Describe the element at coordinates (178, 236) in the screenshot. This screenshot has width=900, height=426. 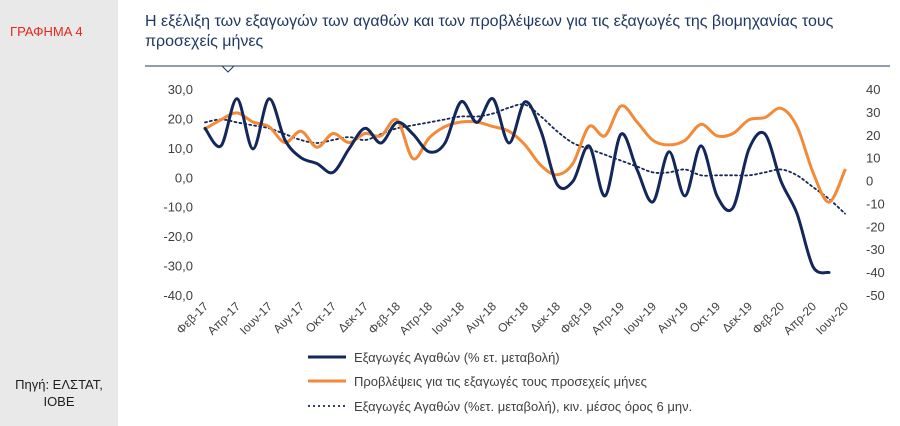
I see `y-left-tick-label: -20,0` at that location.